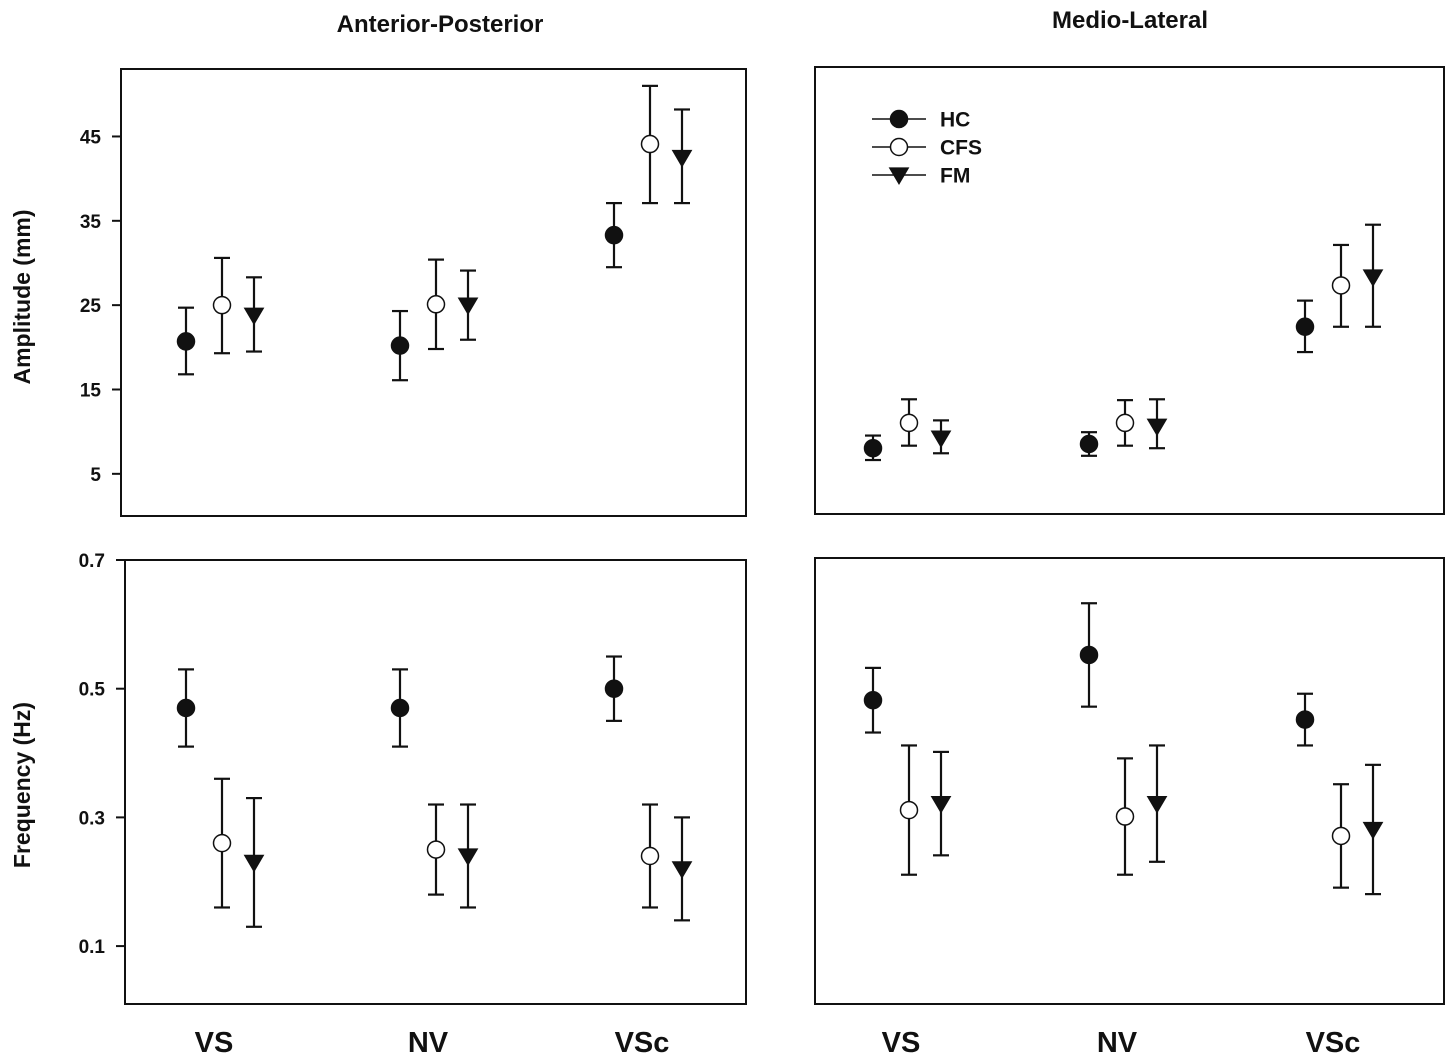  I want to click on y-axis-label-frequency: Frequency (Hz), so click(22, 785).